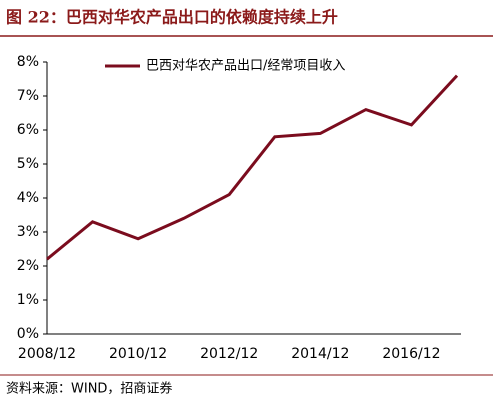 Image resolution: width=493 pixels, height=401 pixels. I want to click on y-tick-label: 4%, so click(28, 198).